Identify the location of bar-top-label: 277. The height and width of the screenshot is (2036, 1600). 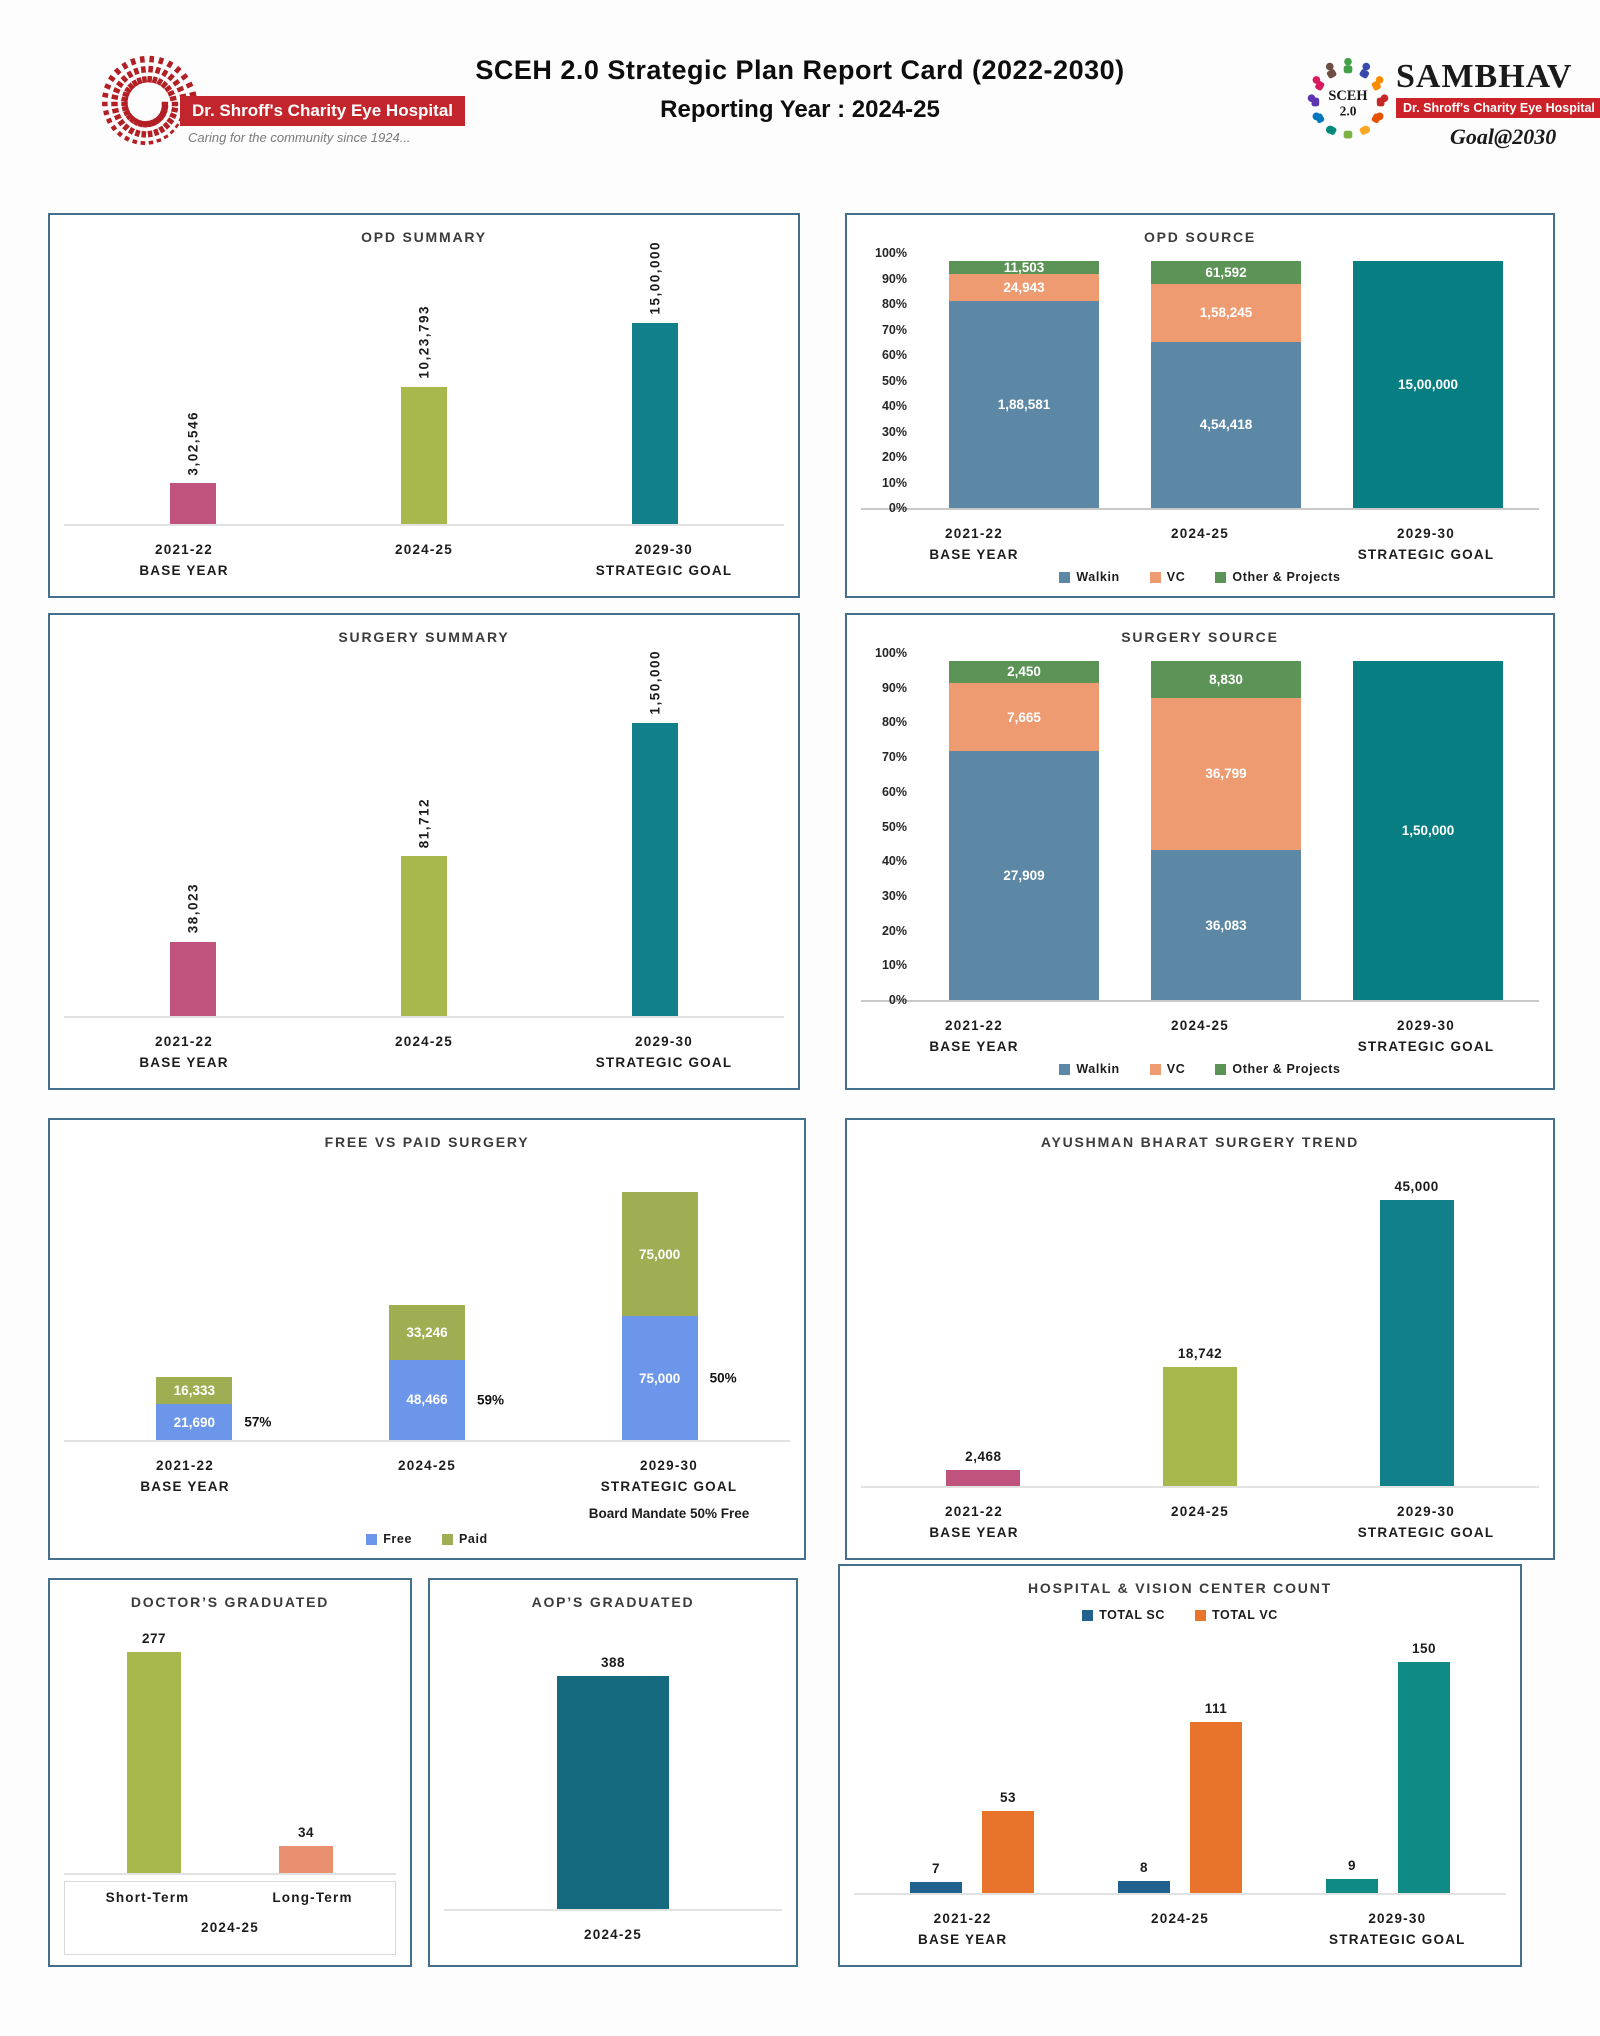
(154, 1638).